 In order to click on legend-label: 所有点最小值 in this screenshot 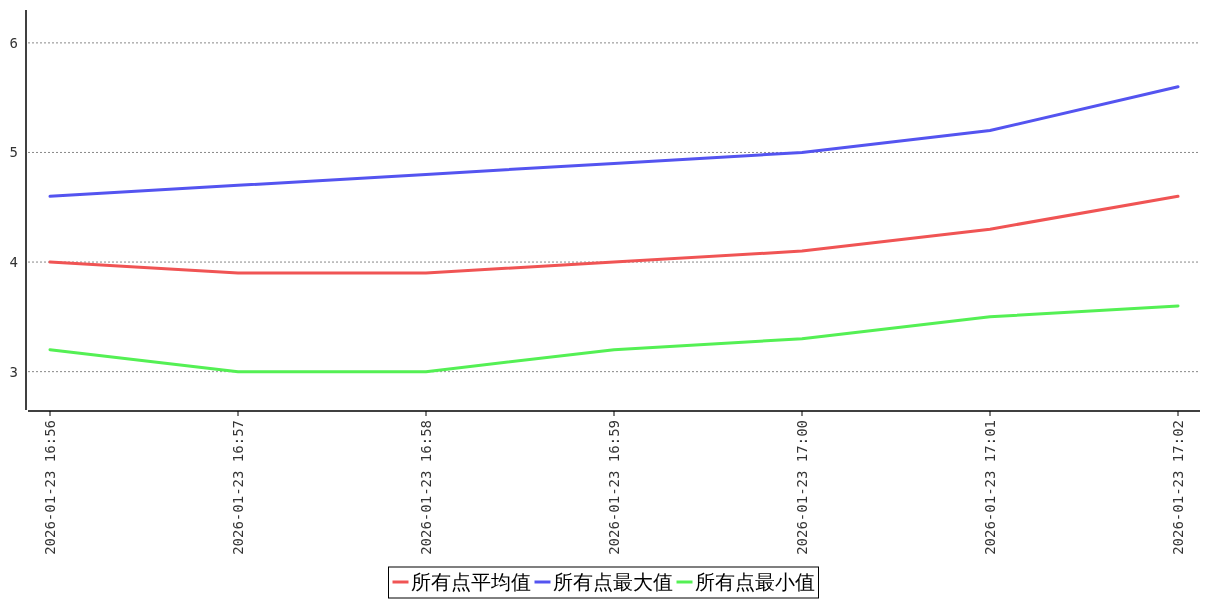, I will do `click(754, 582)`.